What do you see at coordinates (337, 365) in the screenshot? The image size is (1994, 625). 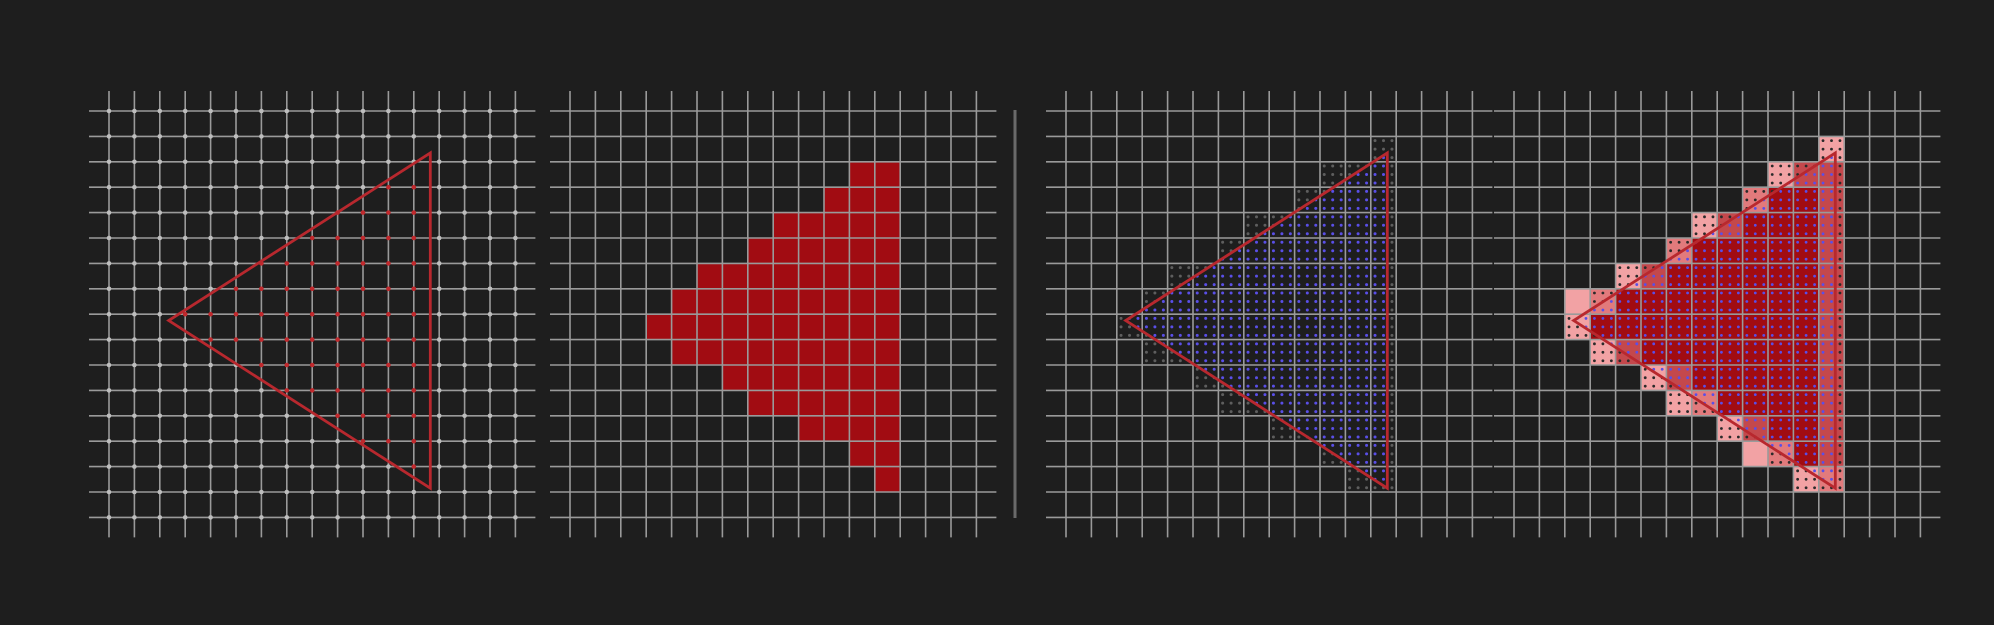 I see `sample-point-inside` at bounding box center [337, 365].